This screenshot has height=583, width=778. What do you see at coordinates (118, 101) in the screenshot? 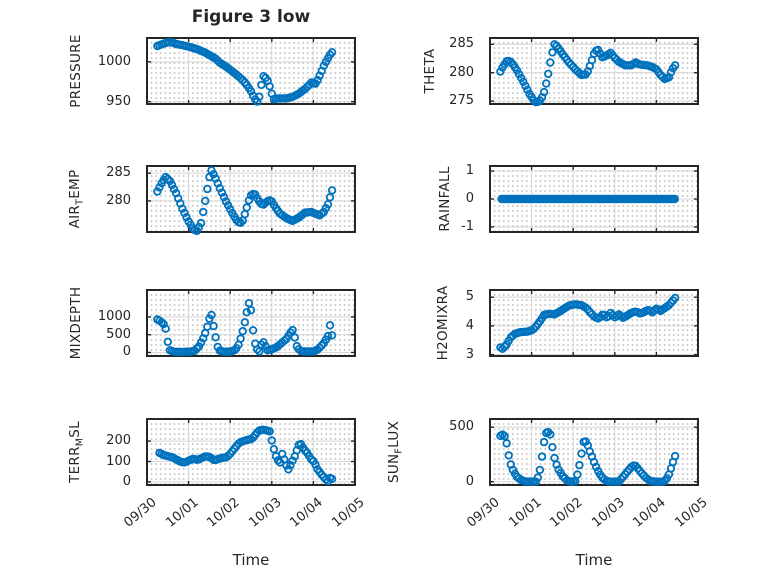
I see `y-tick-label: 950` at bounding box center [118, 101].